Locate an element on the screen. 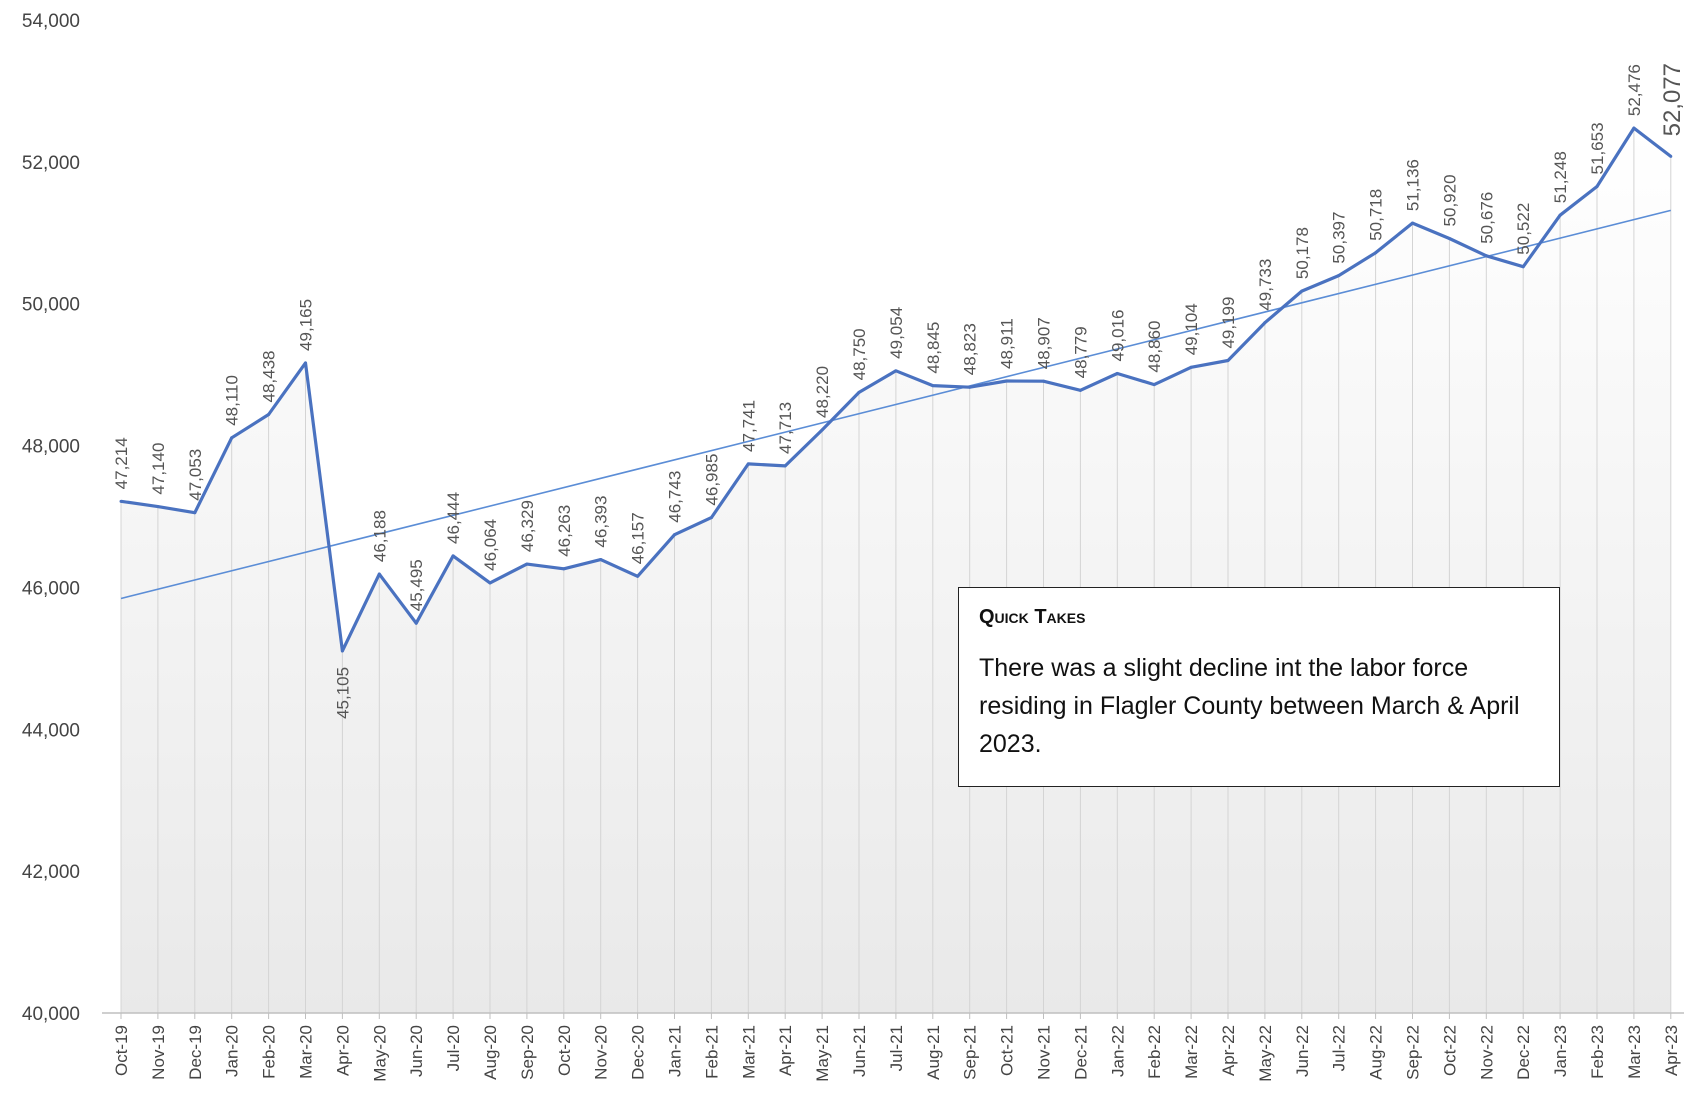 The height and width of the screenshot is (1101, 1690). data-label-Jan-21: 46,743 is located at coordinates (675, 497).